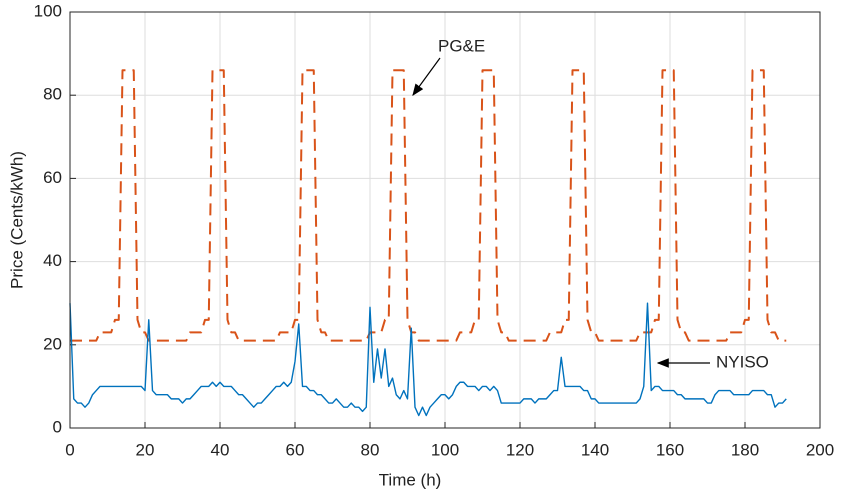 The image size is (844, 498). What do you see at coordinates (520, 449) in the screenshot?
I see `x-tick-label: 120` at bounding box center [520, 449].